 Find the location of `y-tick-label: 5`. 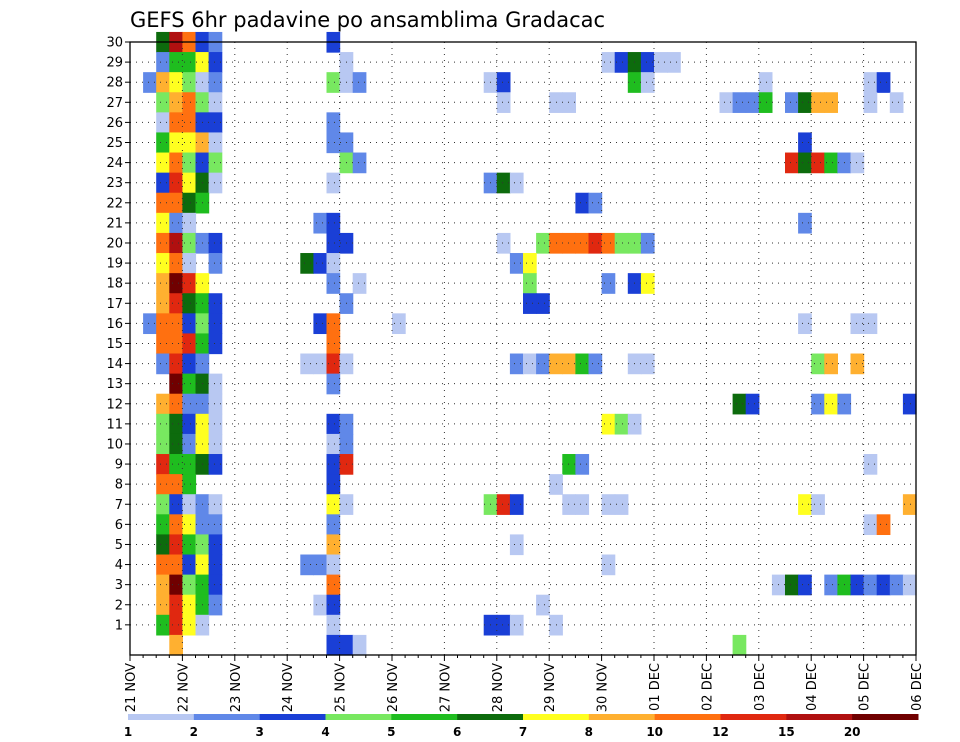

y-tick-label: 5 is located at coordinates (119, 545).